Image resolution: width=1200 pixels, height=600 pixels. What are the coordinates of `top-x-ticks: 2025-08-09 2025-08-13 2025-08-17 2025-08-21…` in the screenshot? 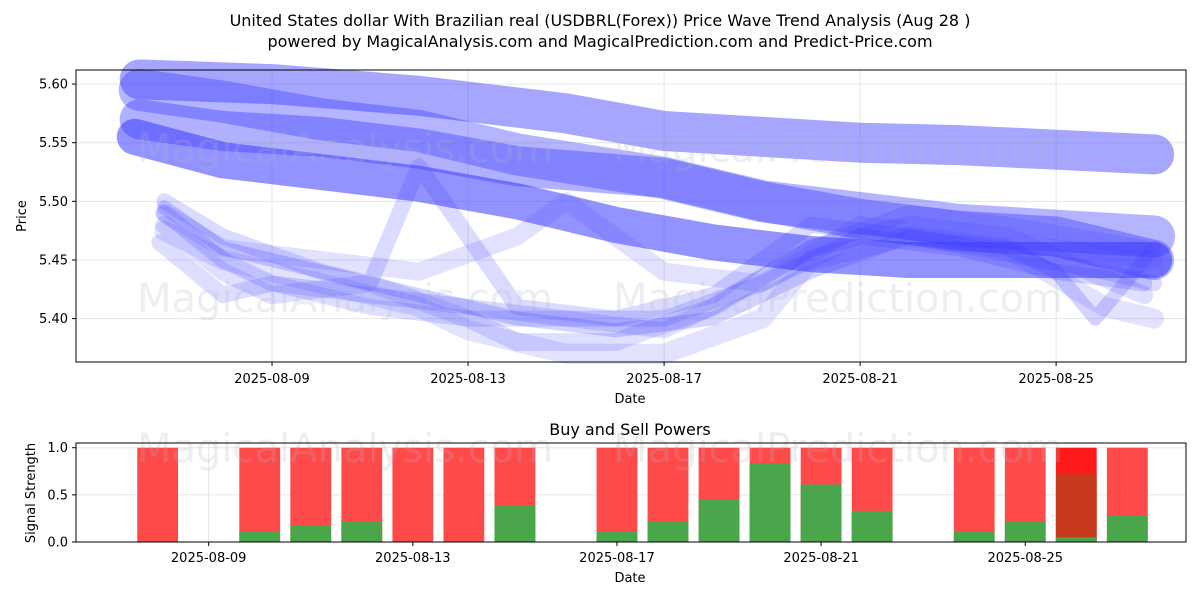 It's located at (664, 374).